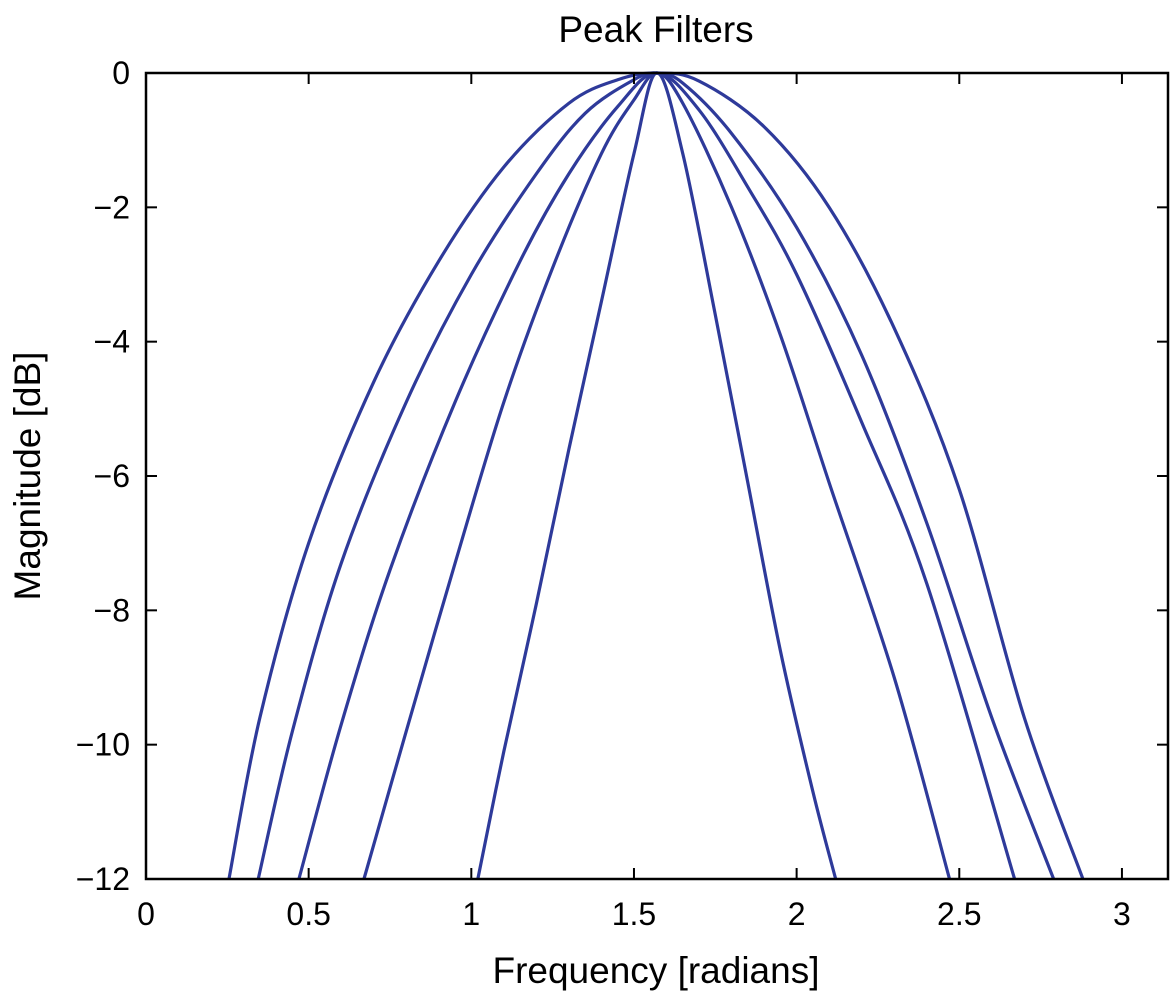 The image size is (1174, 1000). What do you see at coordinates (959, 914) in the screenshot?
I see `x-tick-label: 2.5` at bounding box center [959, 914].